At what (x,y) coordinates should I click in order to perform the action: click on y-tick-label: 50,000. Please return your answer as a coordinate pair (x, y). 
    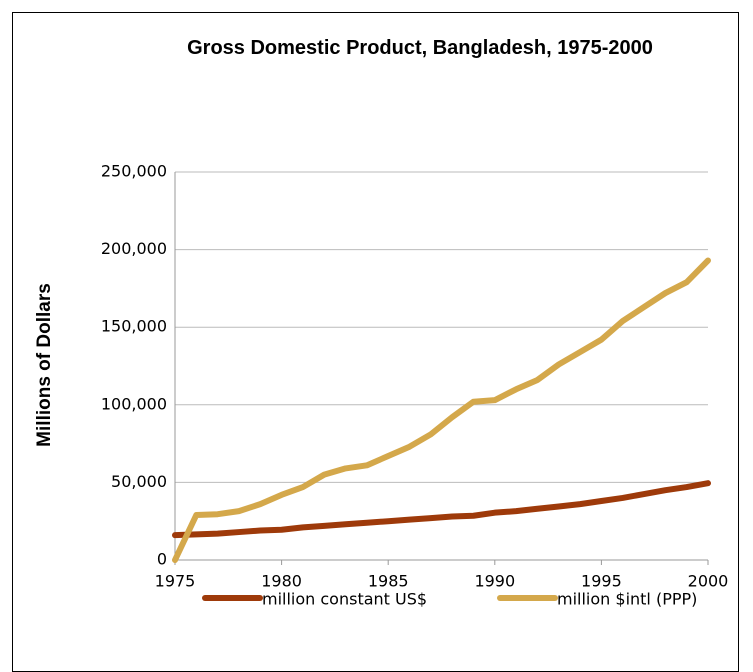
    Looking at the image, I should click on (139, 481).